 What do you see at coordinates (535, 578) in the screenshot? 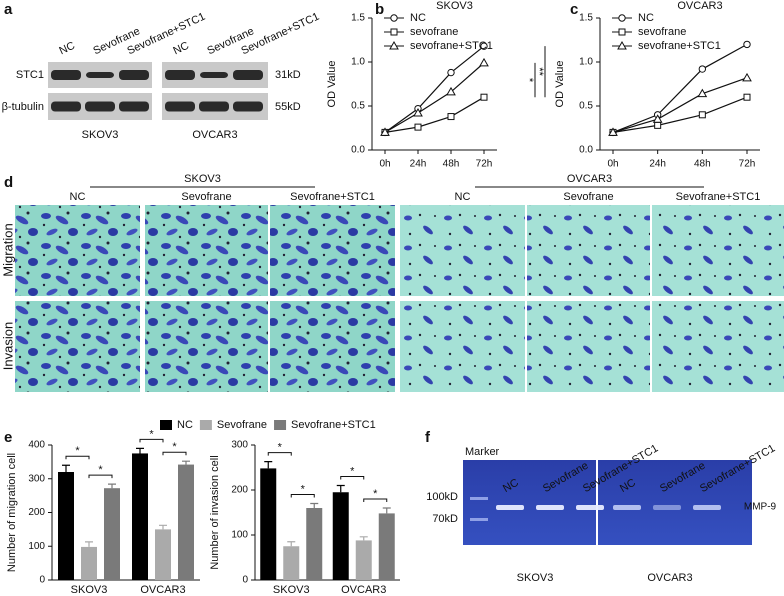
I see `cell-label: SKOV3` at bounding box center [535, 578].